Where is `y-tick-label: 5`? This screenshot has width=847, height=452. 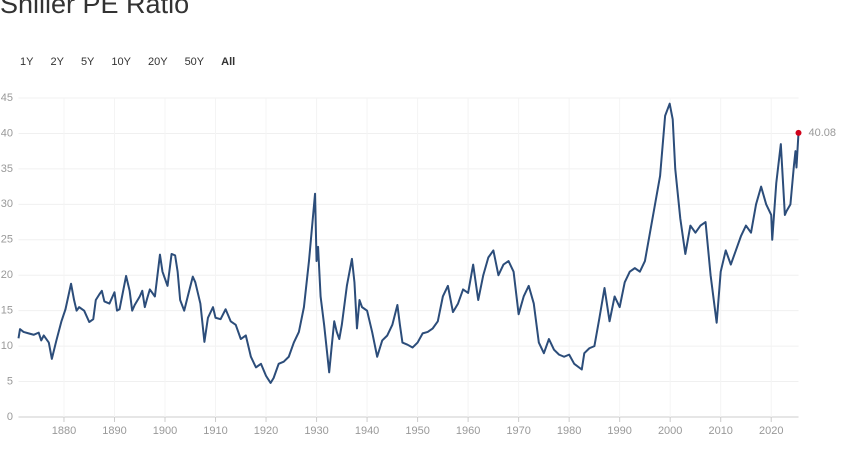 y-tick-label: 5 is located at coordinates (10, 381).